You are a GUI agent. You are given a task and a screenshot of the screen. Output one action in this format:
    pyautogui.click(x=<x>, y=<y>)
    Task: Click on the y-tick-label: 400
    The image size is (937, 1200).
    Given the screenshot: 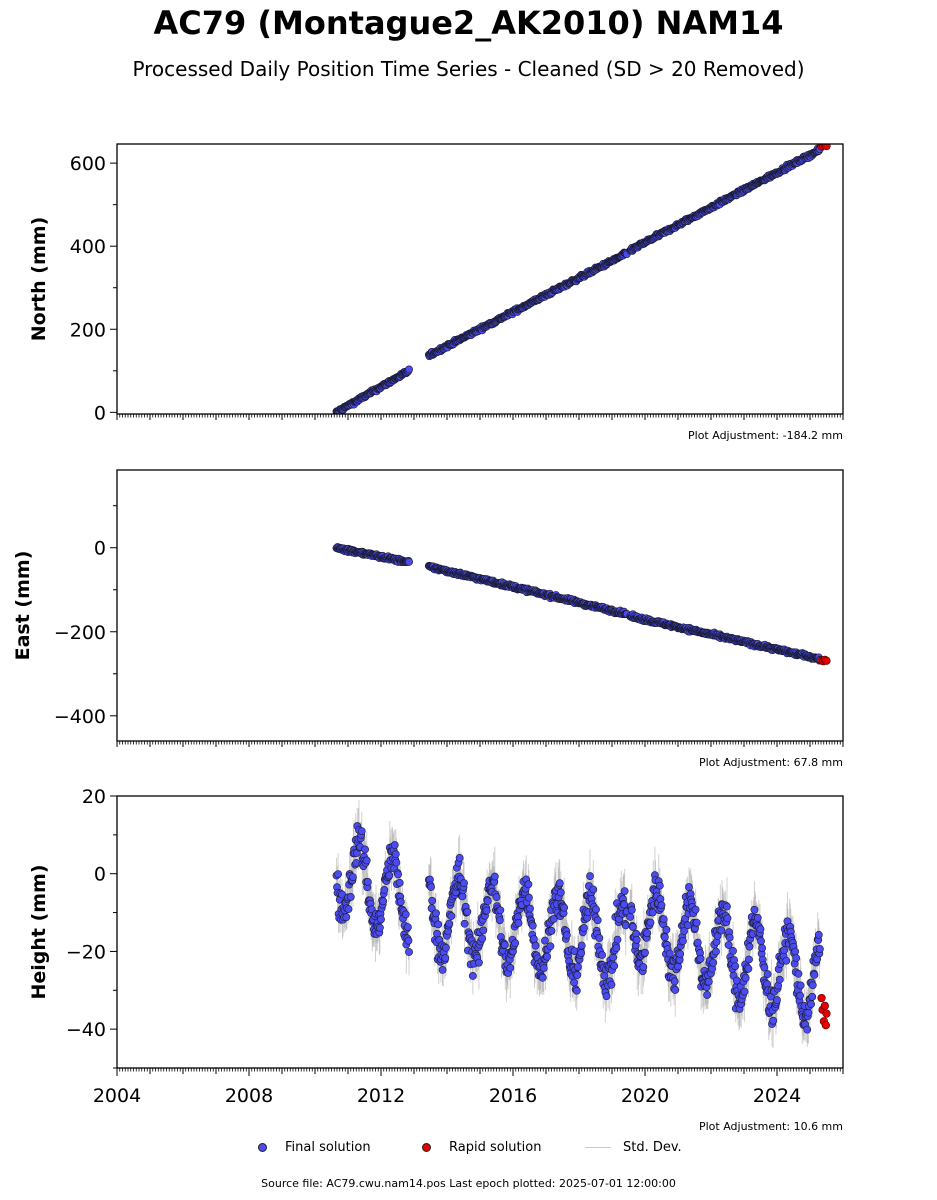 What is the action you would take?
    pyautogui.click(x=88, y=247)
    